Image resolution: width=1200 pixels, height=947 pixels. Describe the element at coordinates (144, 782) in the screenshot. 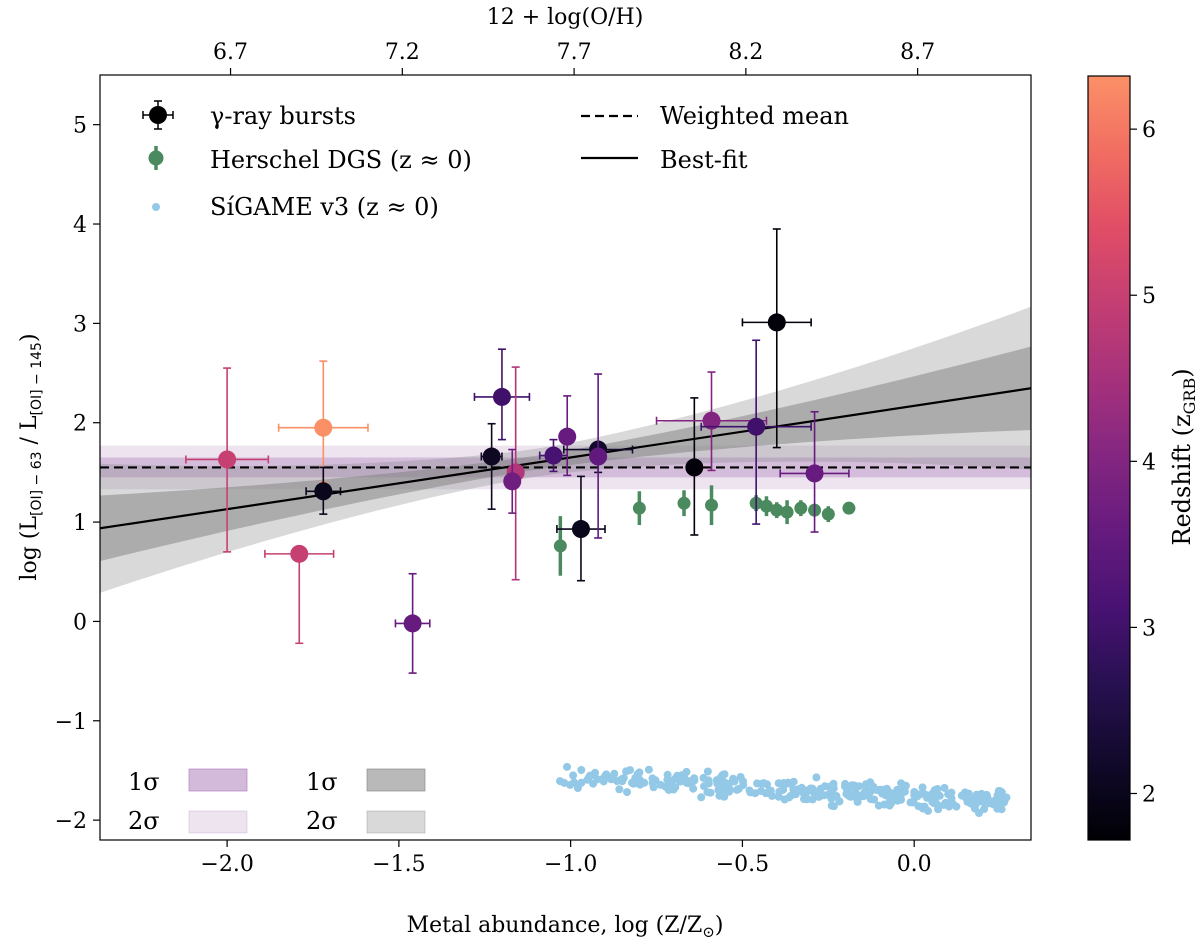

I see `sigma-legend-1s-purple-label: 1σ` at that location.